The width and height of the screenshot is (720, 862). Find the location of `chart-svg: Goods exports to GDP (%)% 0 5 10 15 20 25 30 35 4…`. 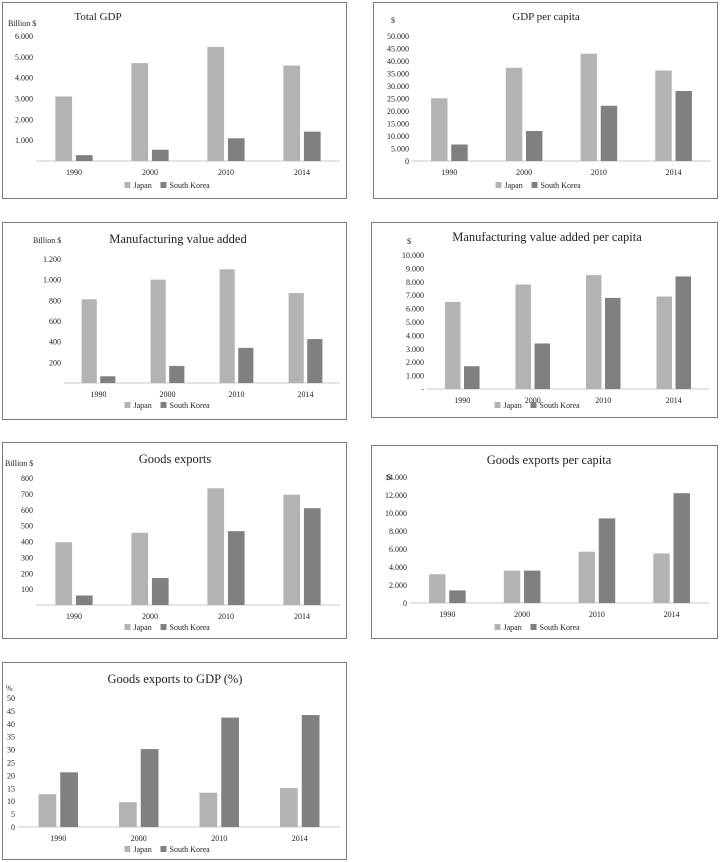

chart-svg: Goods exports to GDP (%)% 0 5 10 15 20 25 30 35 4… is located at coordinates (173, 763).